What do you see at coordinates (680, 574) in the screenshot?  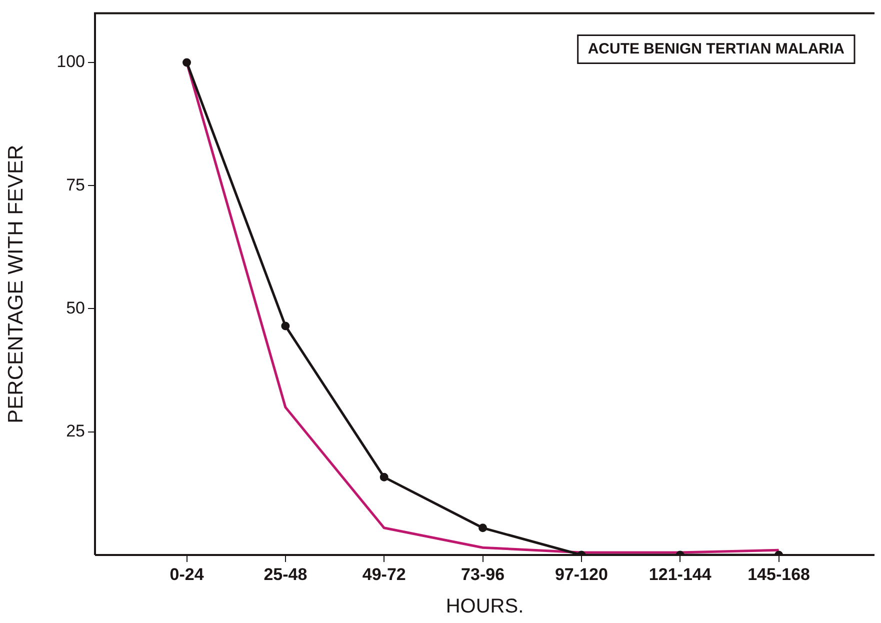 I see `x-tick-label: 121-144` at bounding box center [680, 574].